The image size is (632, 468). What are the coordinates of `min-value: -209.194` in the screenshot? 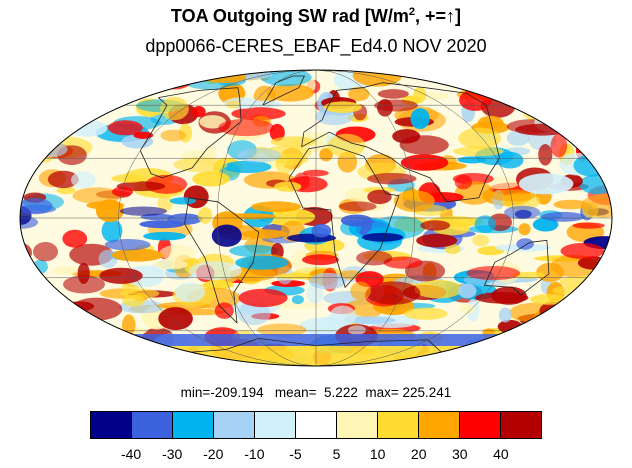 It's located at (237, 392).